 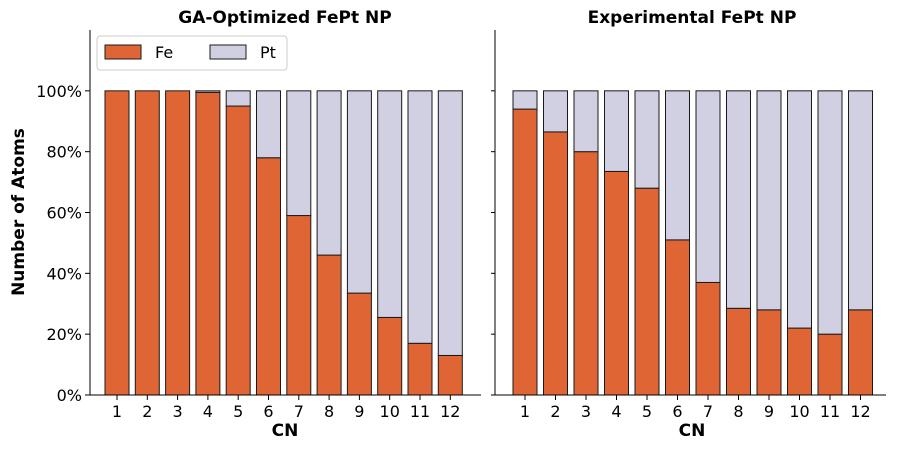 What do you see at coordinates (64, 152) in the screenshot?
I see `y-tick-label: 80%` at bounding box center [64, 152].